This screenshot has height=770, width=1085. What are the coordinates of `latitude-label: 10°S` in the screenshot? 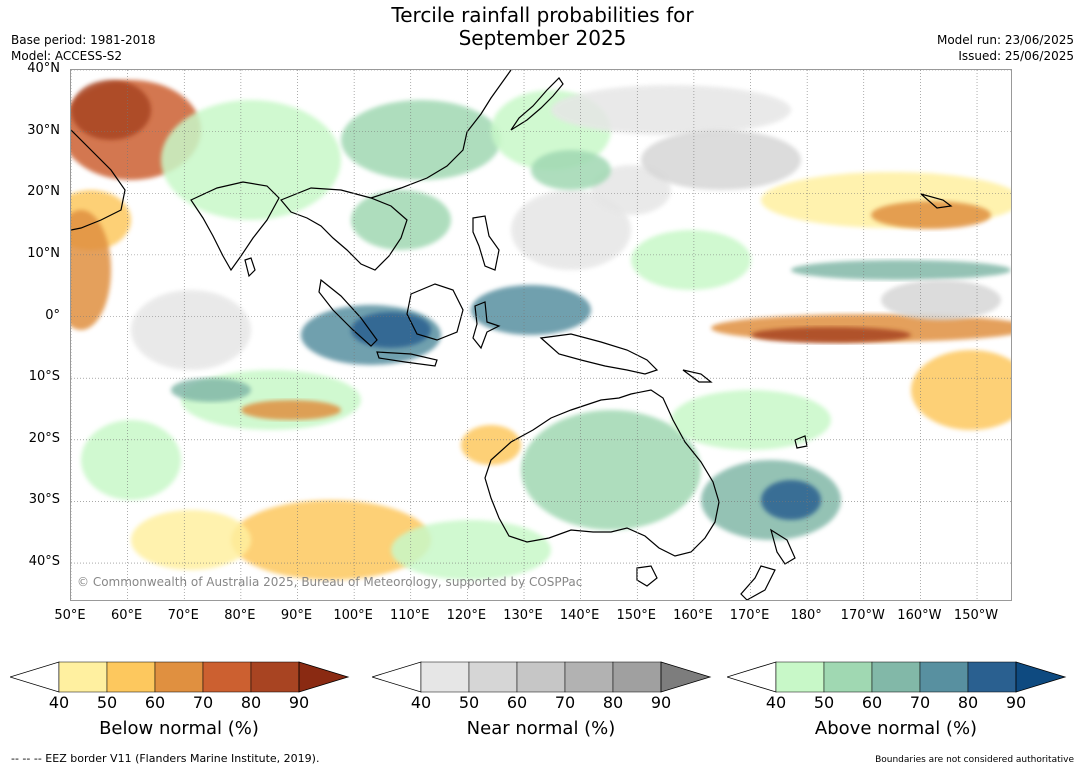 It's located at (44, 377).